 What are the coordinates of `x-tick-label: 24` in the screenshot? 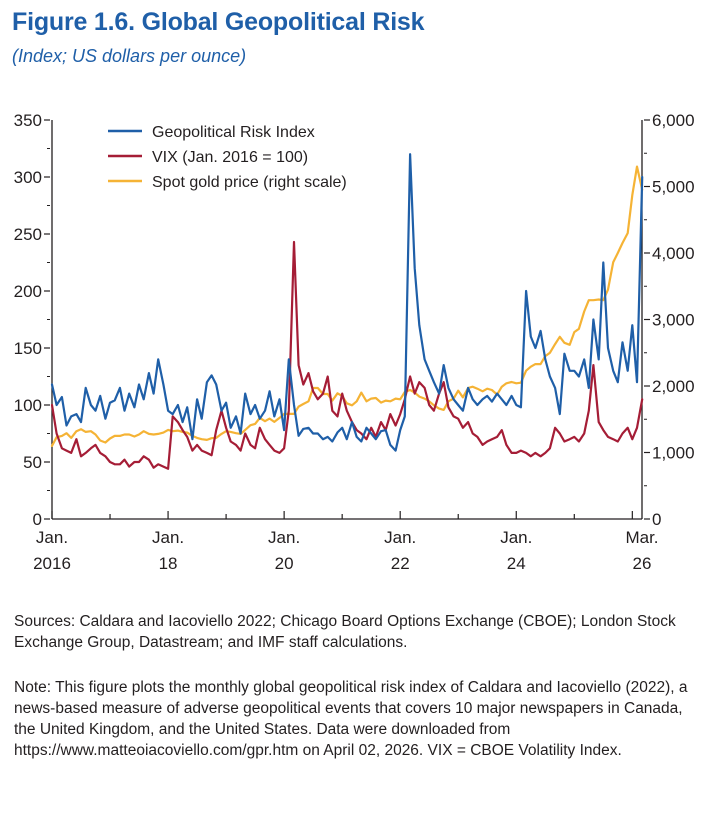 It's located at (516, 563).